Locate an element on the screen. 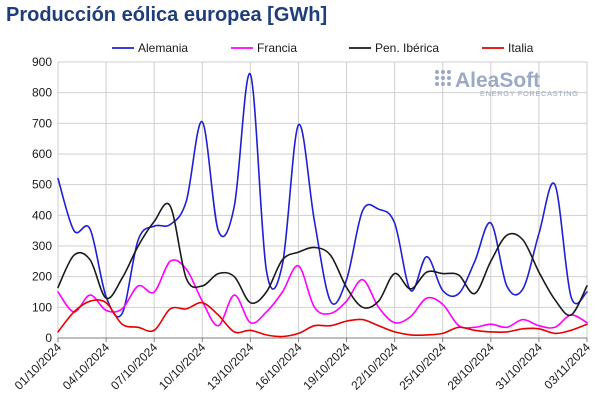  y-tick-label: 500 is located at coordinates (42, 185).